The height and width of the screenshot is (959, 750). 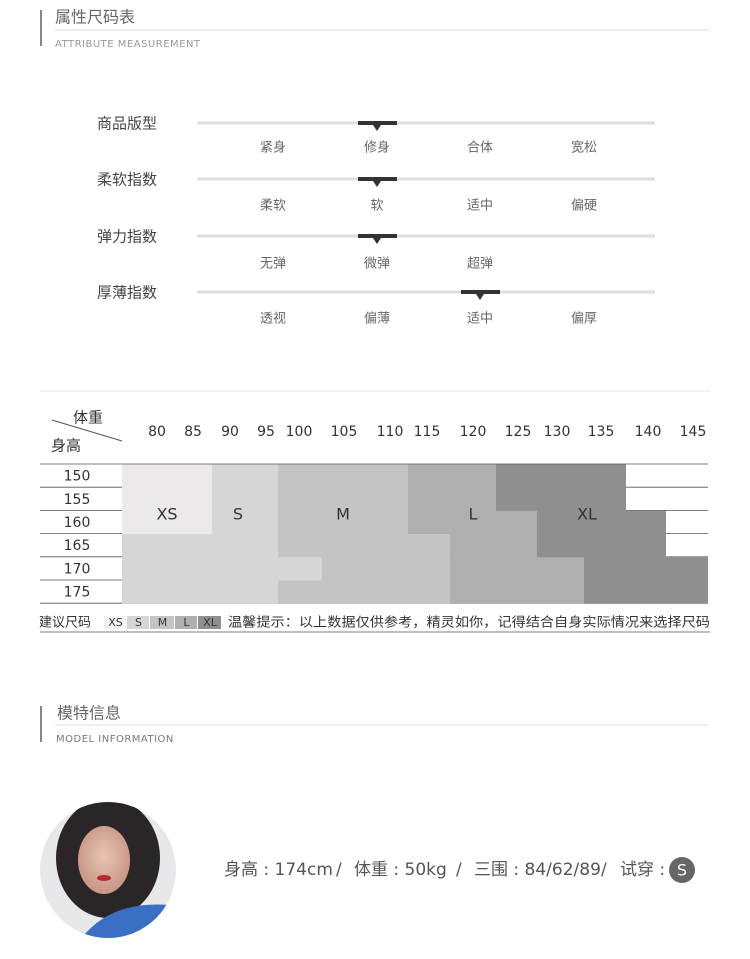 I want to click on option: 偏硬, so click(x=584, y=206).